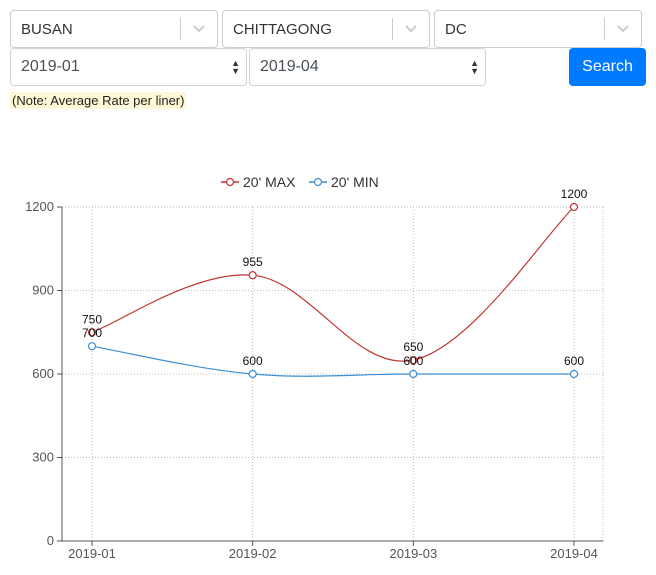  I want to click on y-tick-label: 1200, so click(39, 206).